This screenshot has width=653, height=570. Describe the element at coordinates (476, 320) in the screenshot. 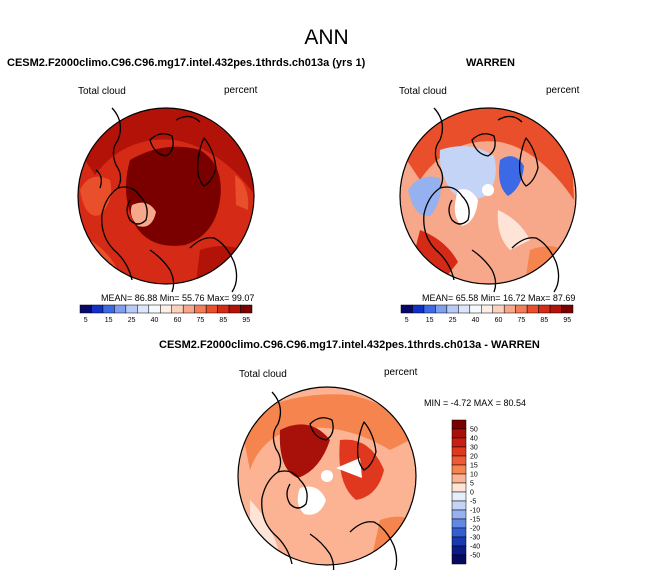

I see `colorbar-2-tick-label: 40` at that location.